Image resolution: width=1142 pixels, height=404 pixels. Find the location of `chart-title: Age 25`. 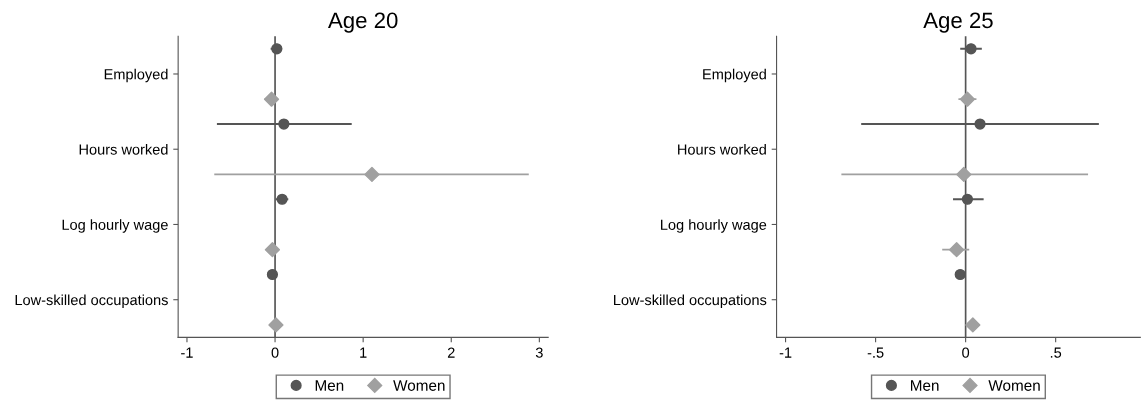

chart-title: Age 25 is located at coordinates (958, 22).